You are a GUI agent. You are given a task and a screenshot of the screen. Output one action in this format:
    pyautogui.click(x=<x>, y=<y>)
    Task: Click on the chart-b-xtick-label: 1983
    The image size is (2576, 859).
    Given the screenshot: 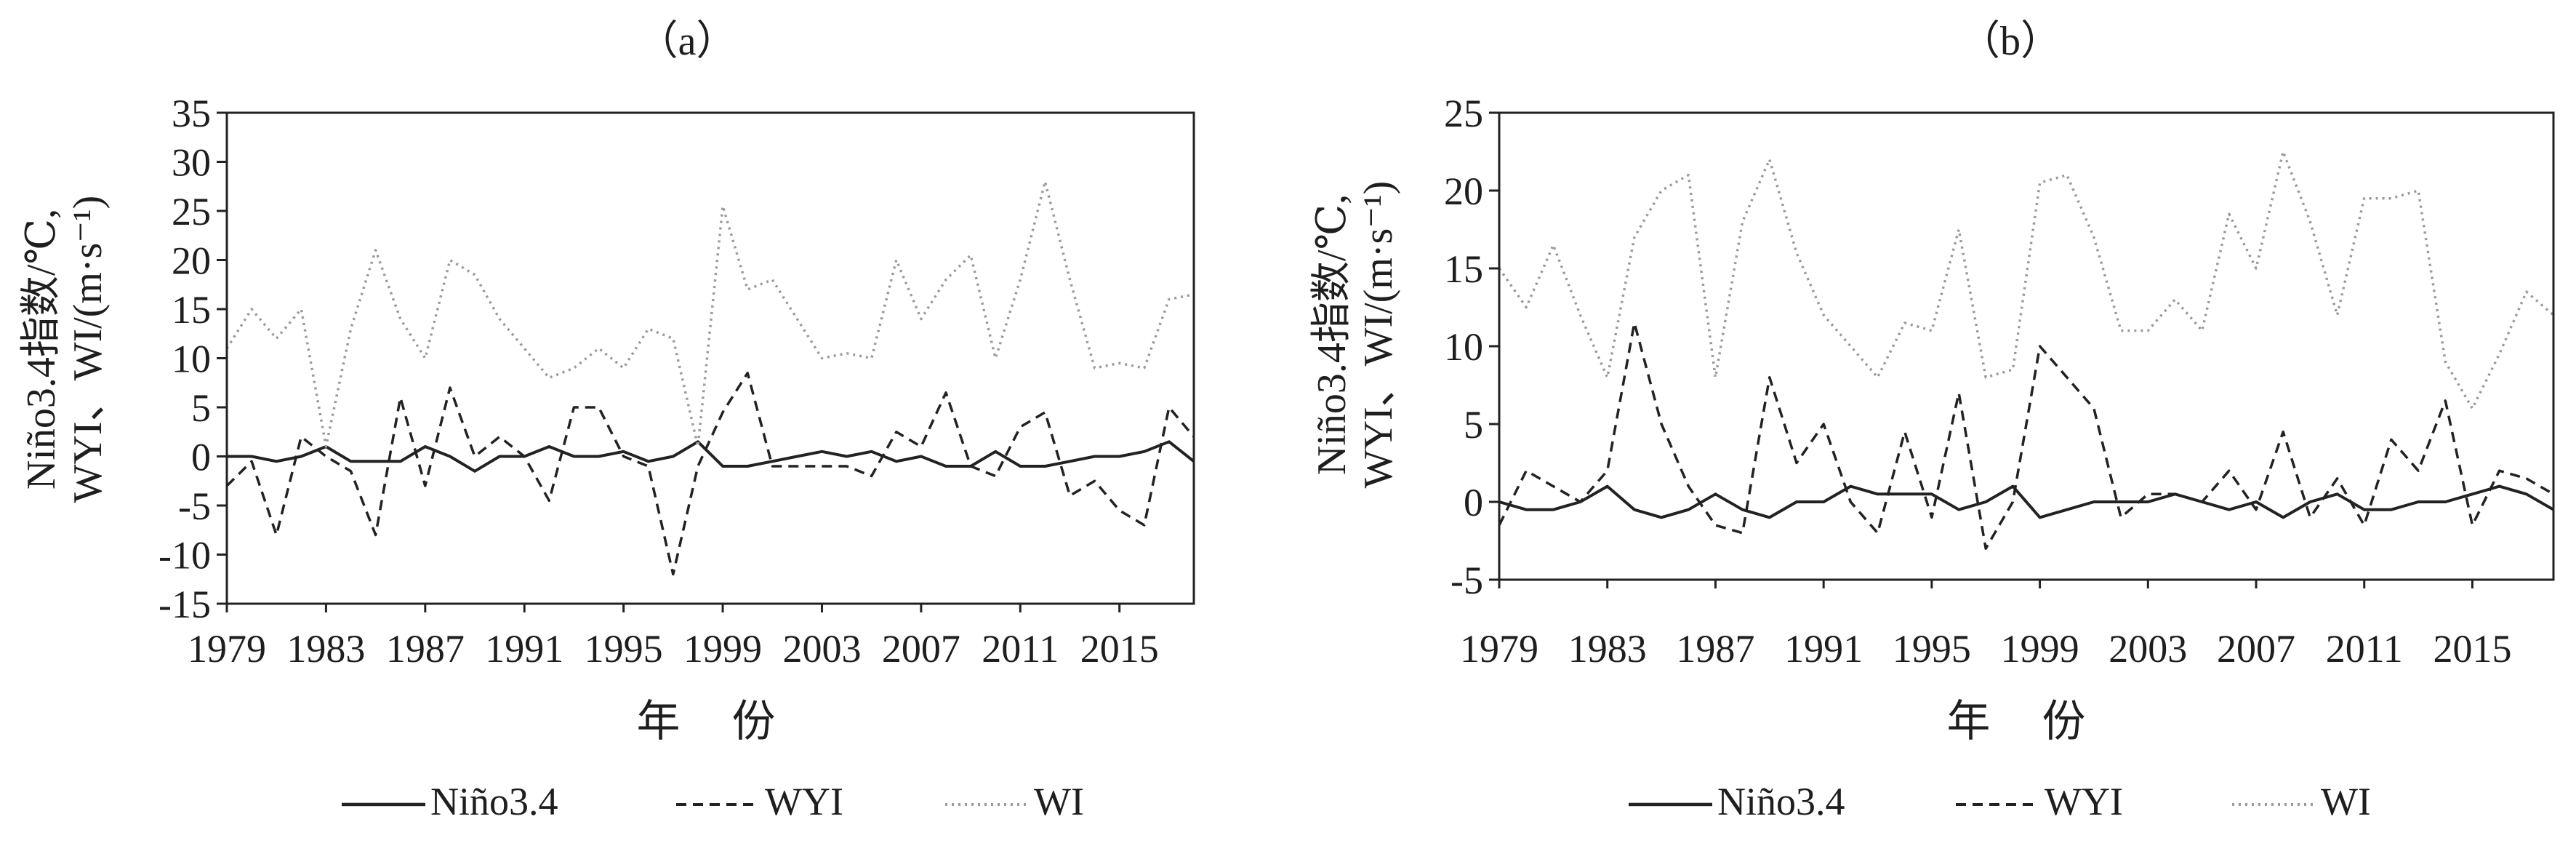 What is the action you would take?
    pyautogui.click(x=1607, y=649)
    